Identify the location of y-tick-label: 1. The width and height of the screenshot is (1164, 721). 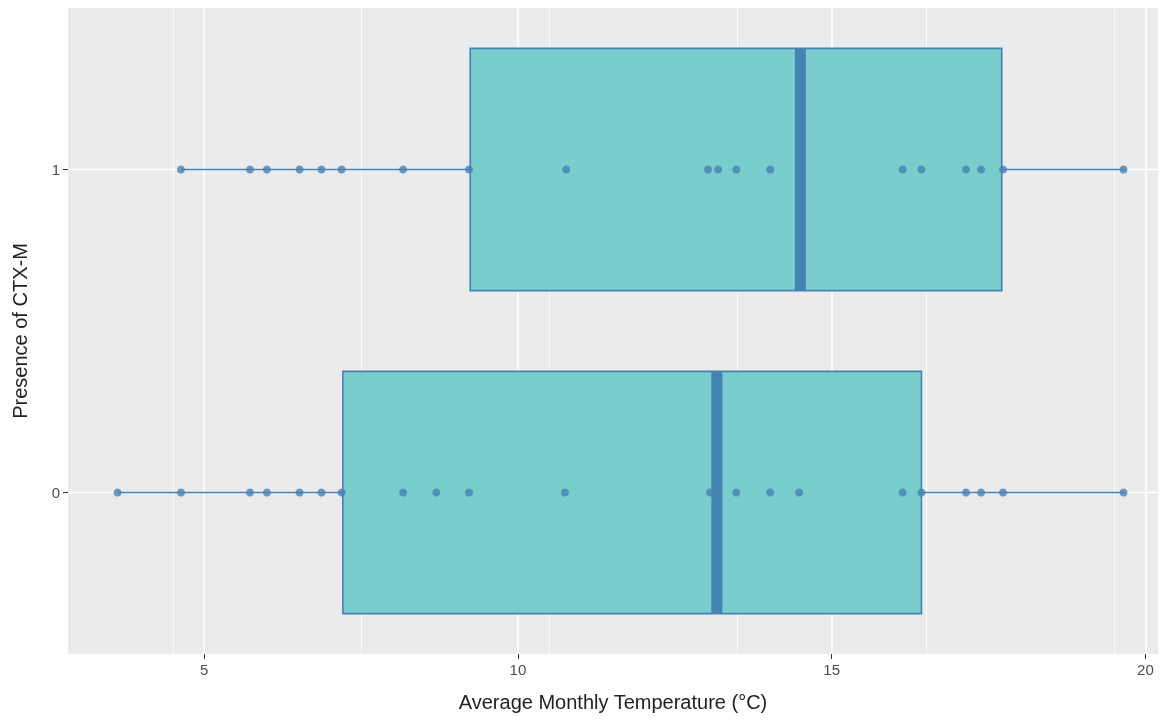
(55, 169).